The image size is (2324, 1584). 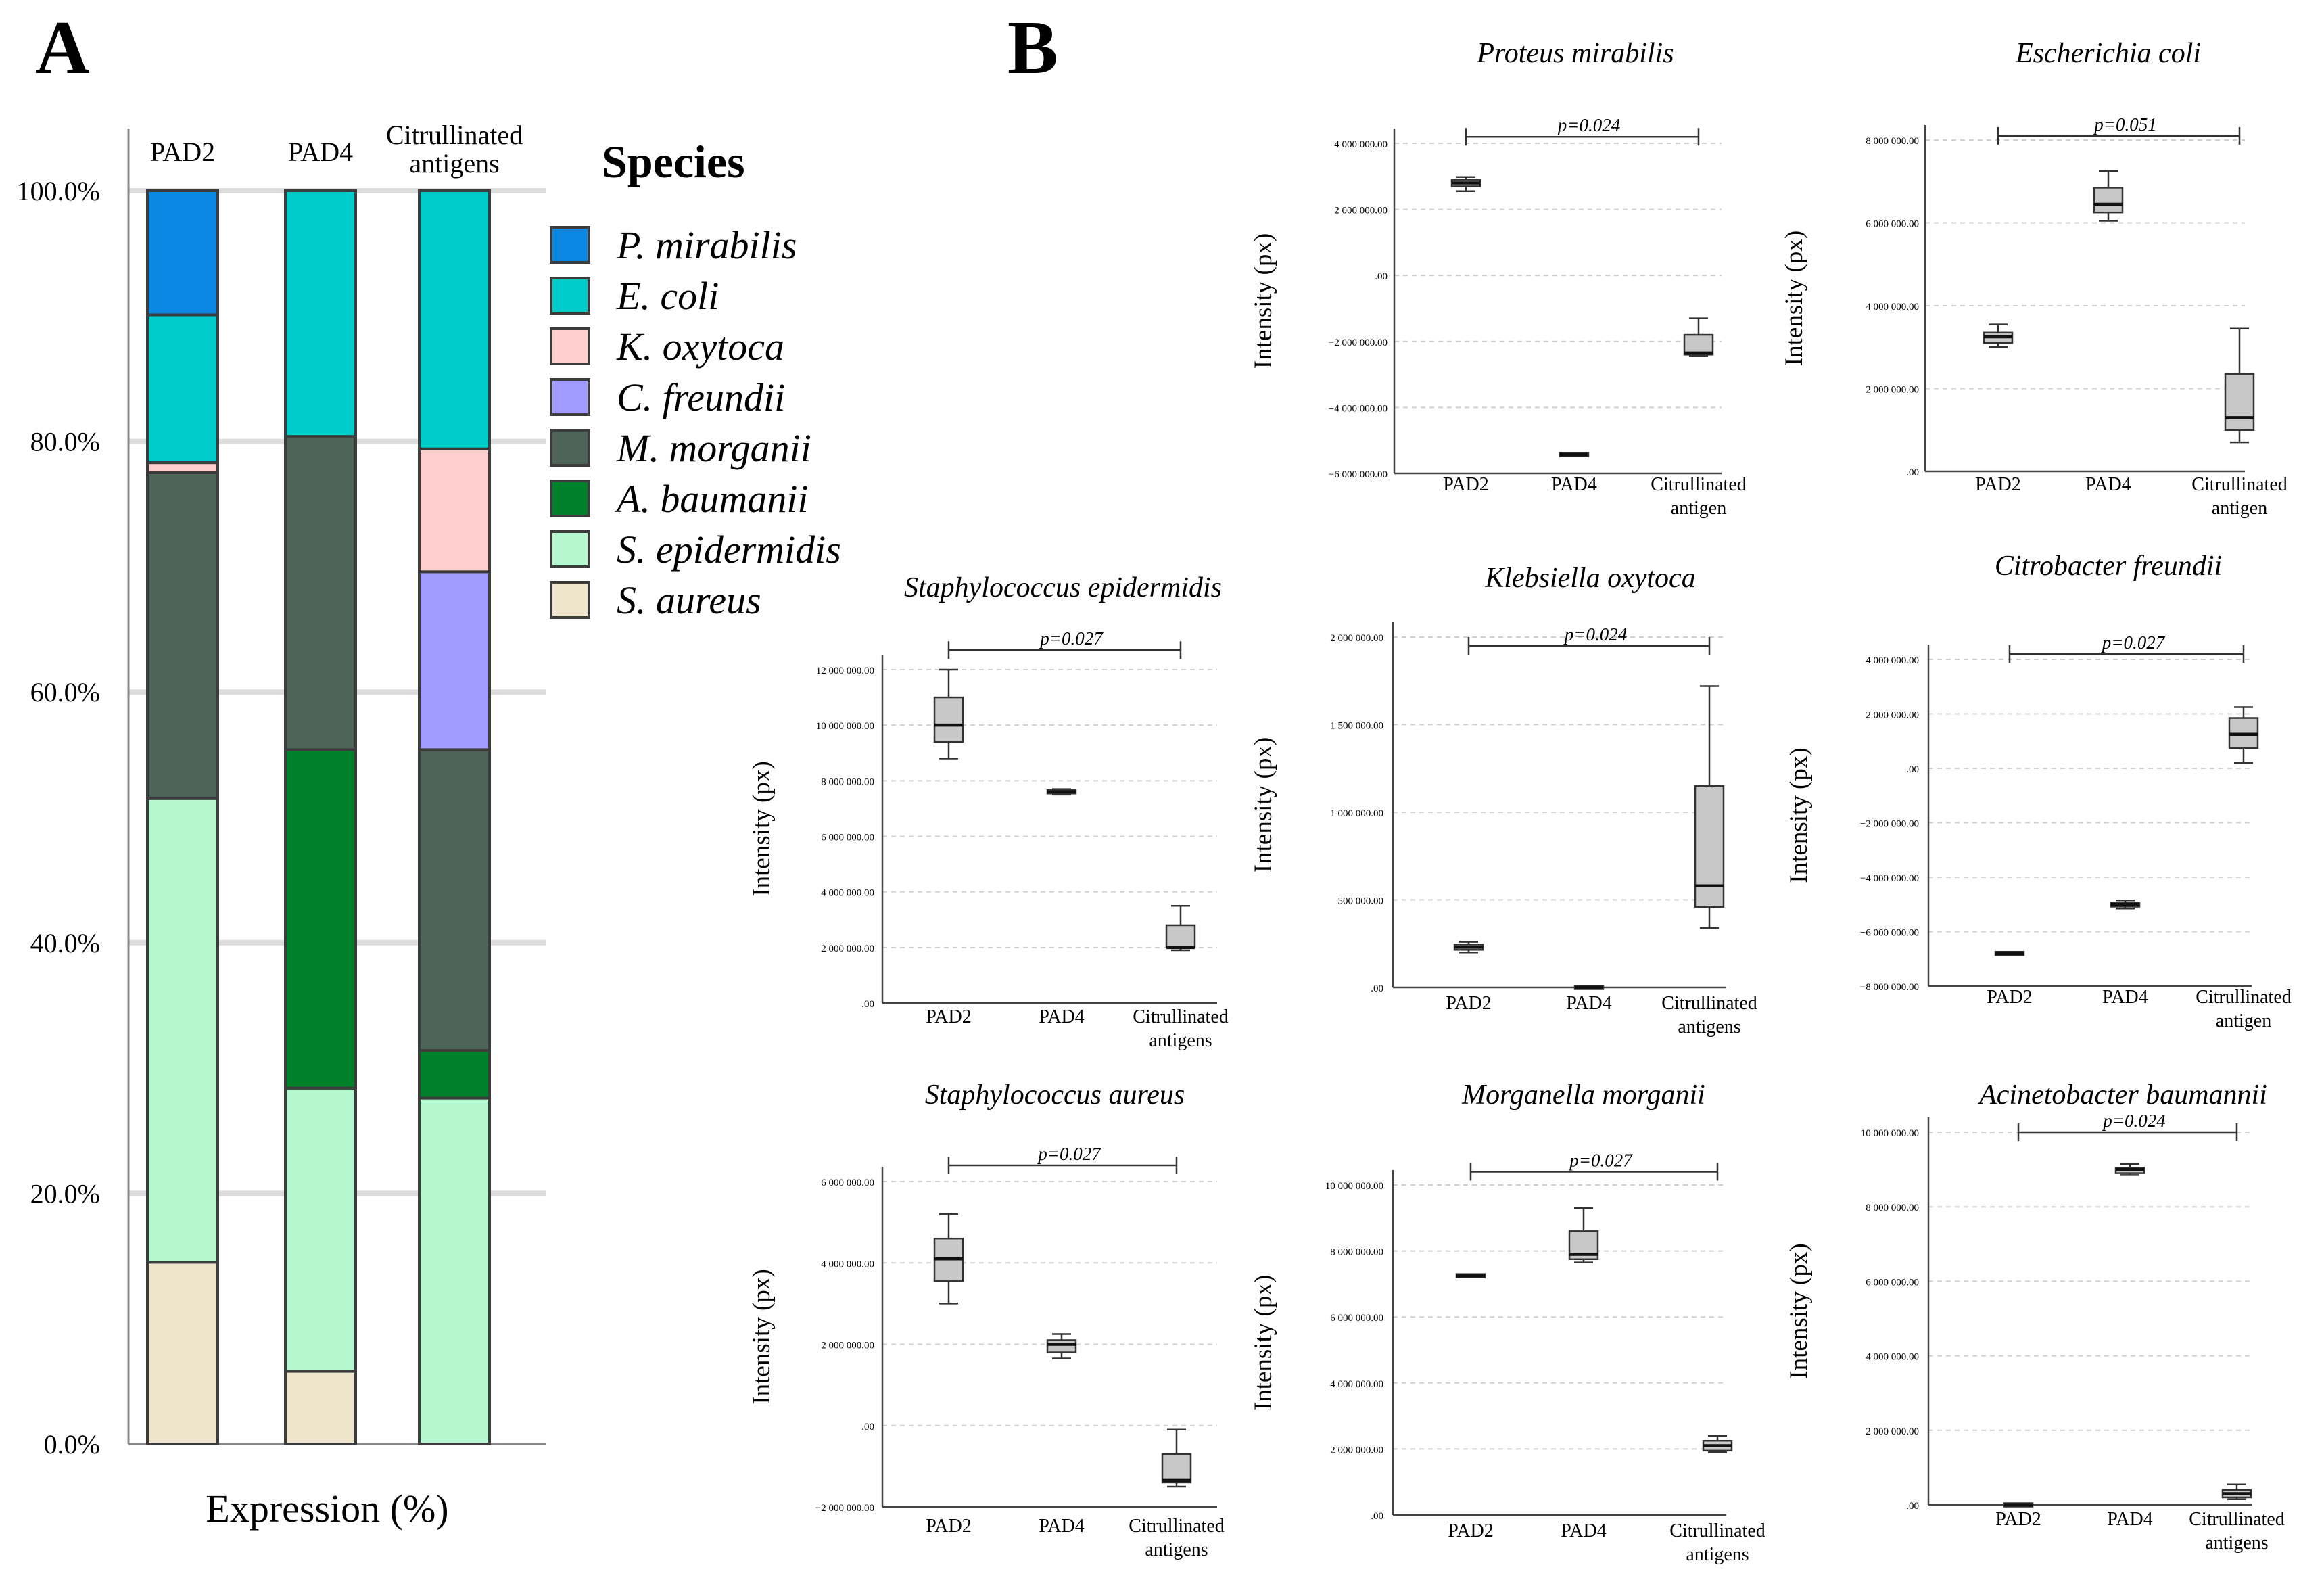 What do you see at coordinates (2122, 1095) in the screenshot?
I see `chart-title: Acinetobacter baumannii` at bounding box center [2122, 1095].